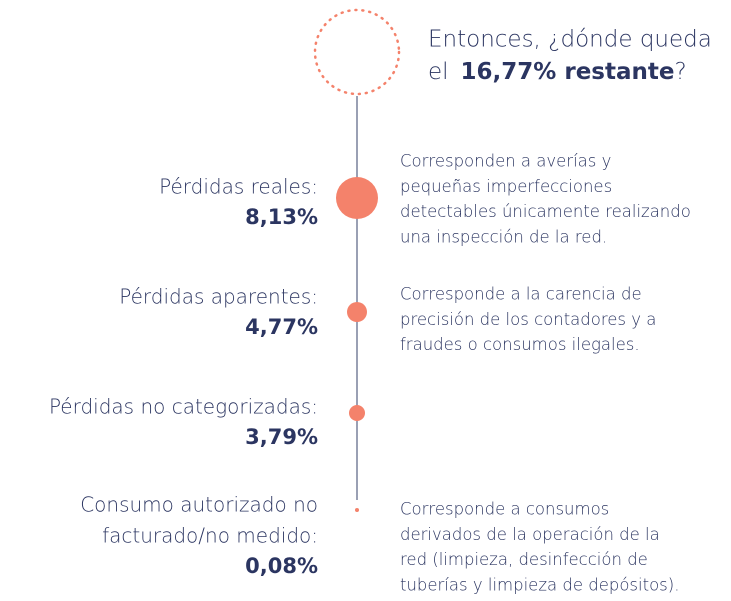 Image resolution: width=731 pixels, height=601 pixels. Describe the element at coordinates (281, 217) in the screenshot. I see `item-value: 8,13%` at that location.